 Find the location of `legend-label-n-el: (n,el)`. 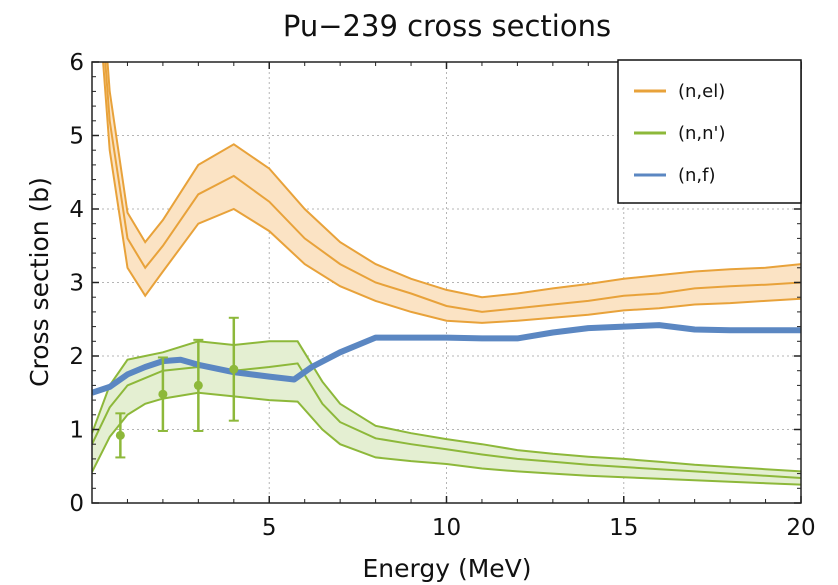

legend-label-n-el: (n,el) is located at coordinates (701, 91).